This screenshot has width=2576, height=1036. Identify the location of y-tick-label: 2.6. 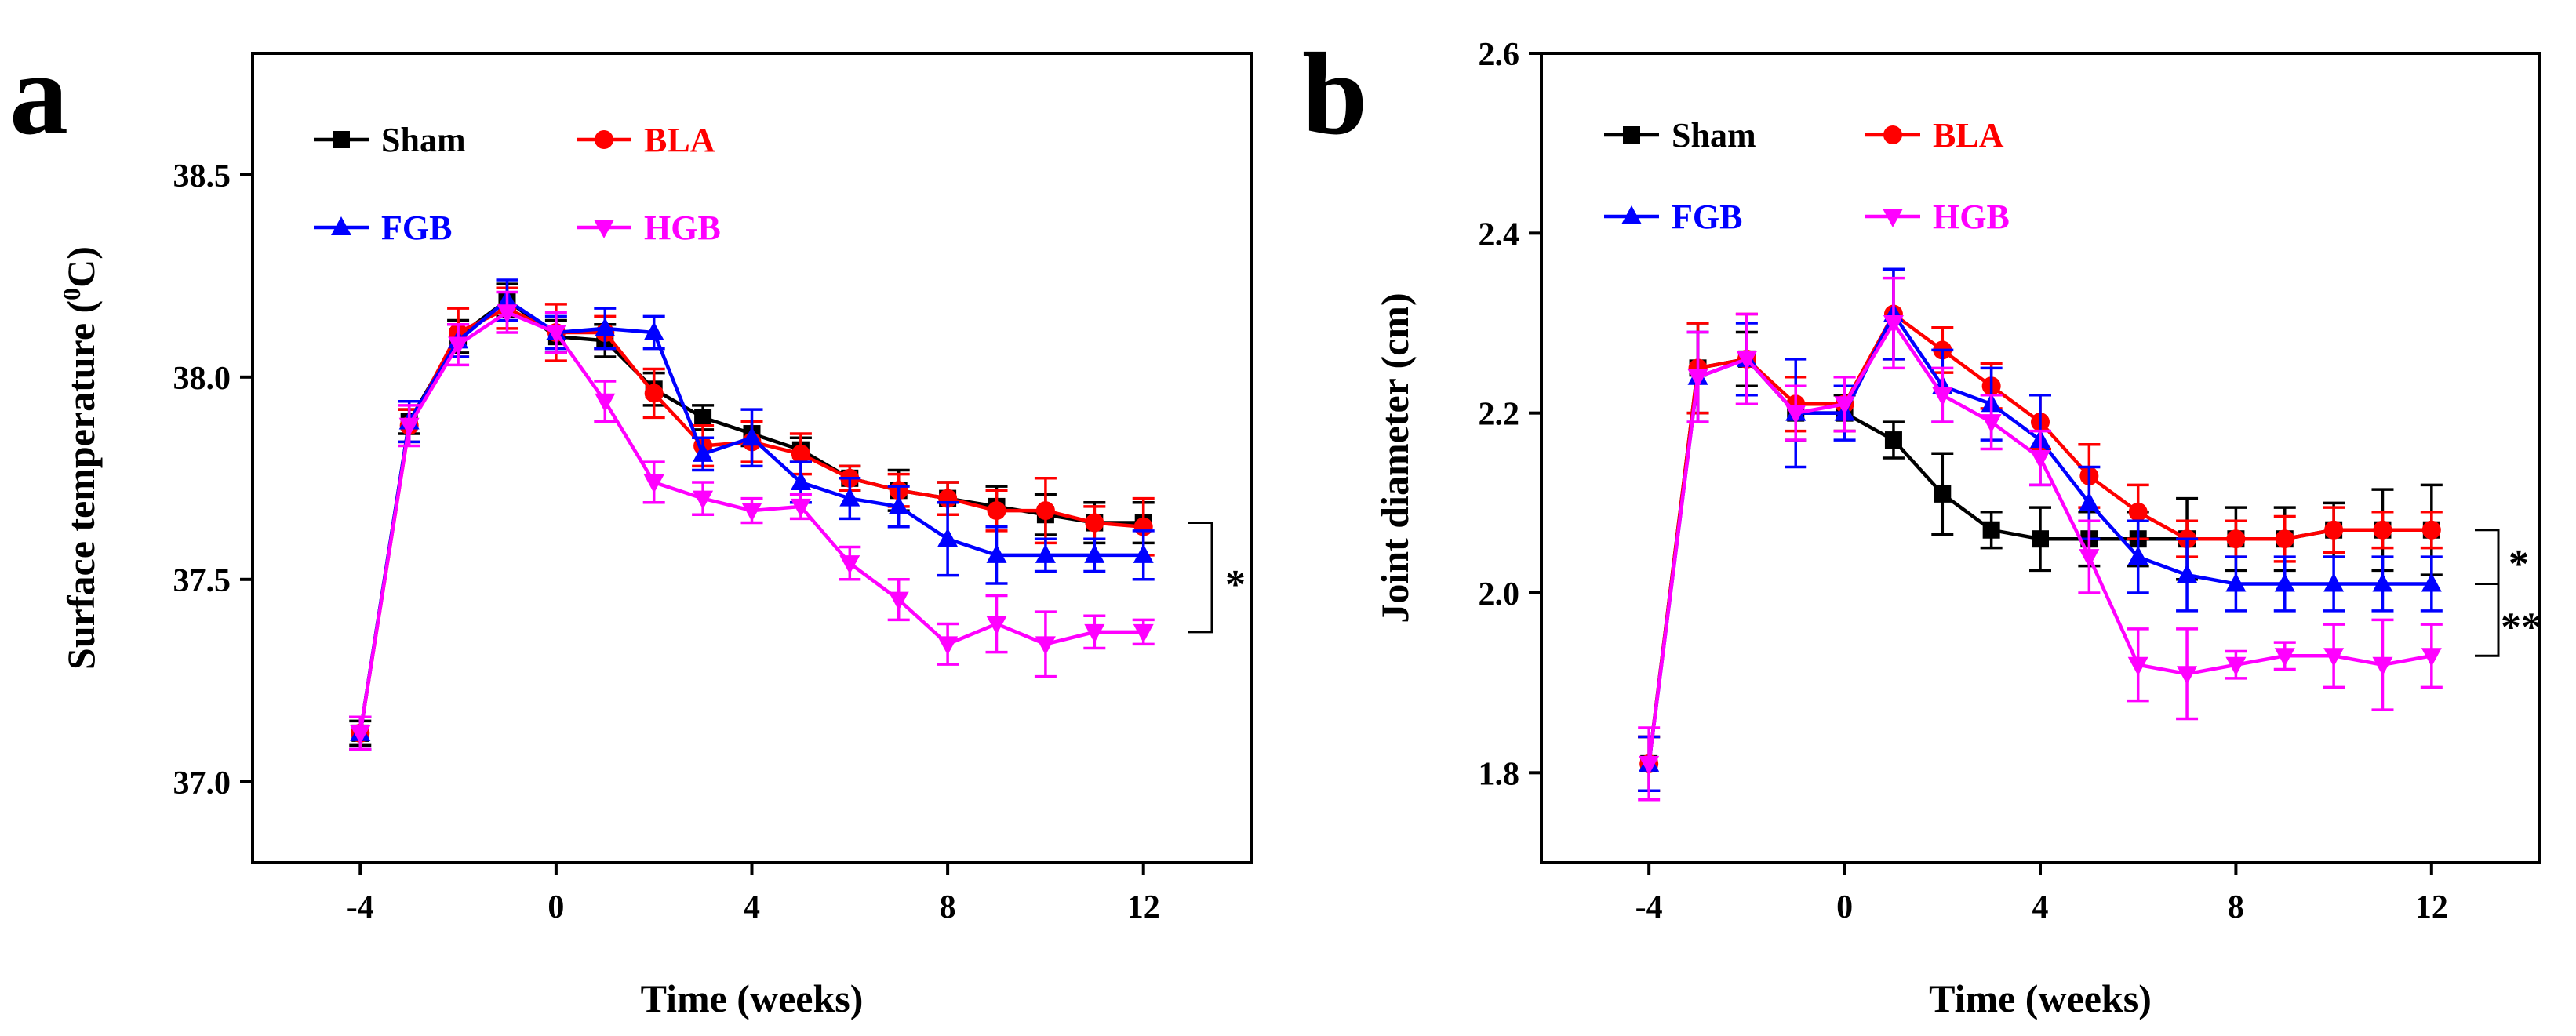
(1499, 55).